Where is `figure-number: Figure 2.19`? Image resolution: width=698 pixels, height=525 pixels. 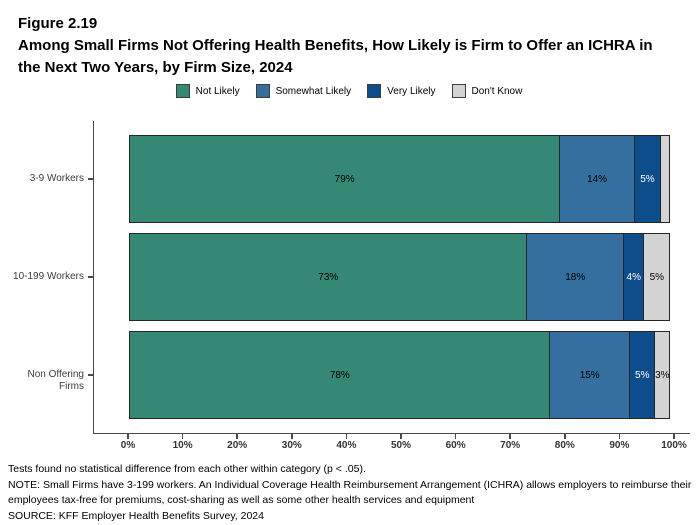
figure-number: Figure 2.19 is located at coordinates (58, 23).